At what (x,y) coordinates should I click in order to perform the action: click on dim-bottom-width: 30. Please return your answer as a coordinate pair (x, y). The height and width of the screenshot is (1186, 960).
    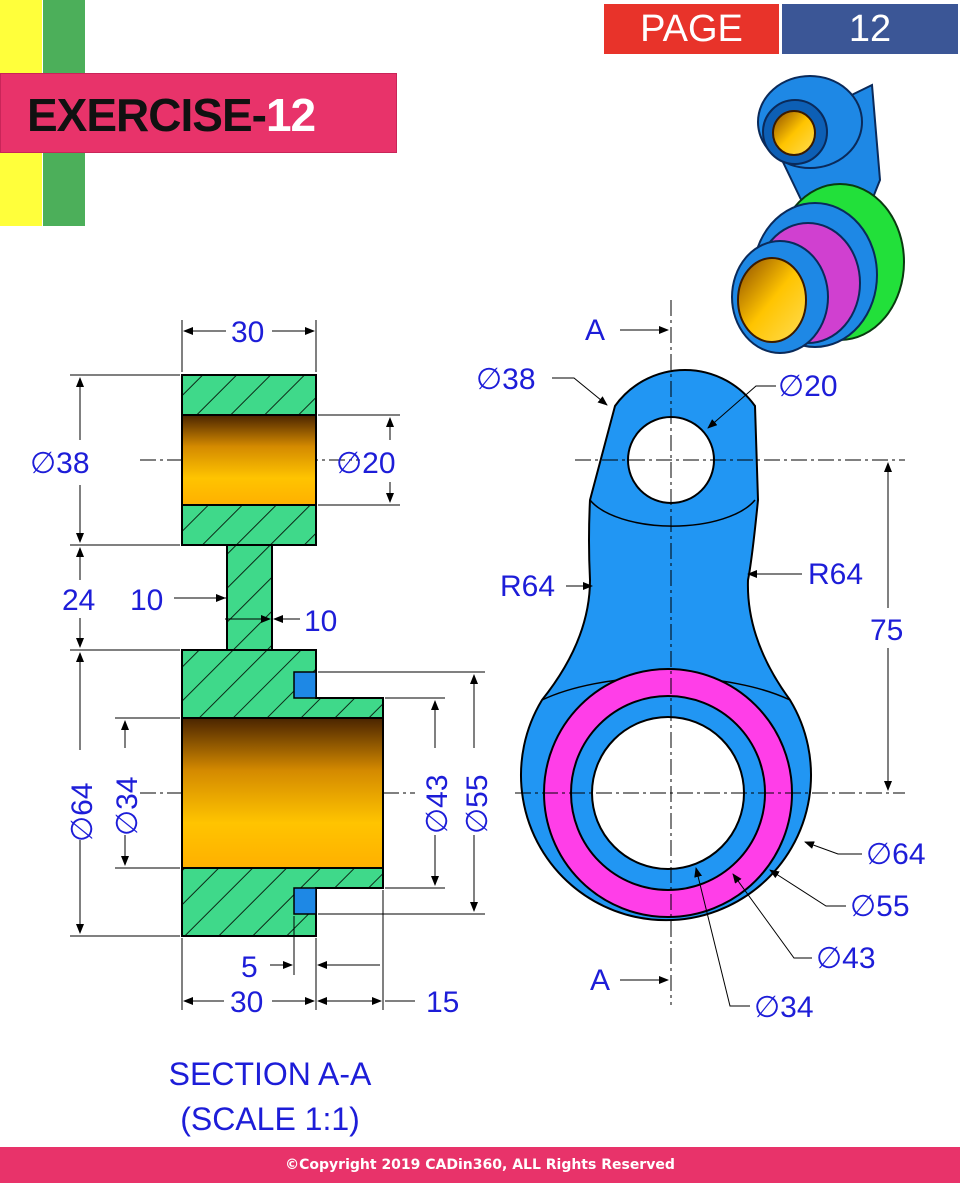
    Looking at the image, I should click on (246, 1002).